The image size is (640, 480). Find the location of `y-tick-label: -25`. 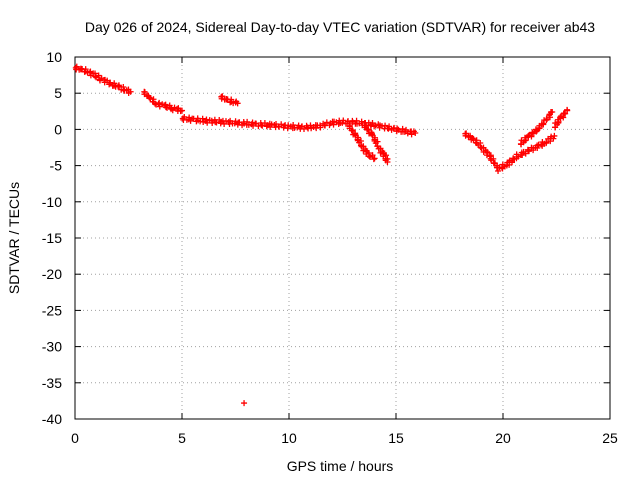

y-tick-label: -25 is located at coordinates (52, 310).